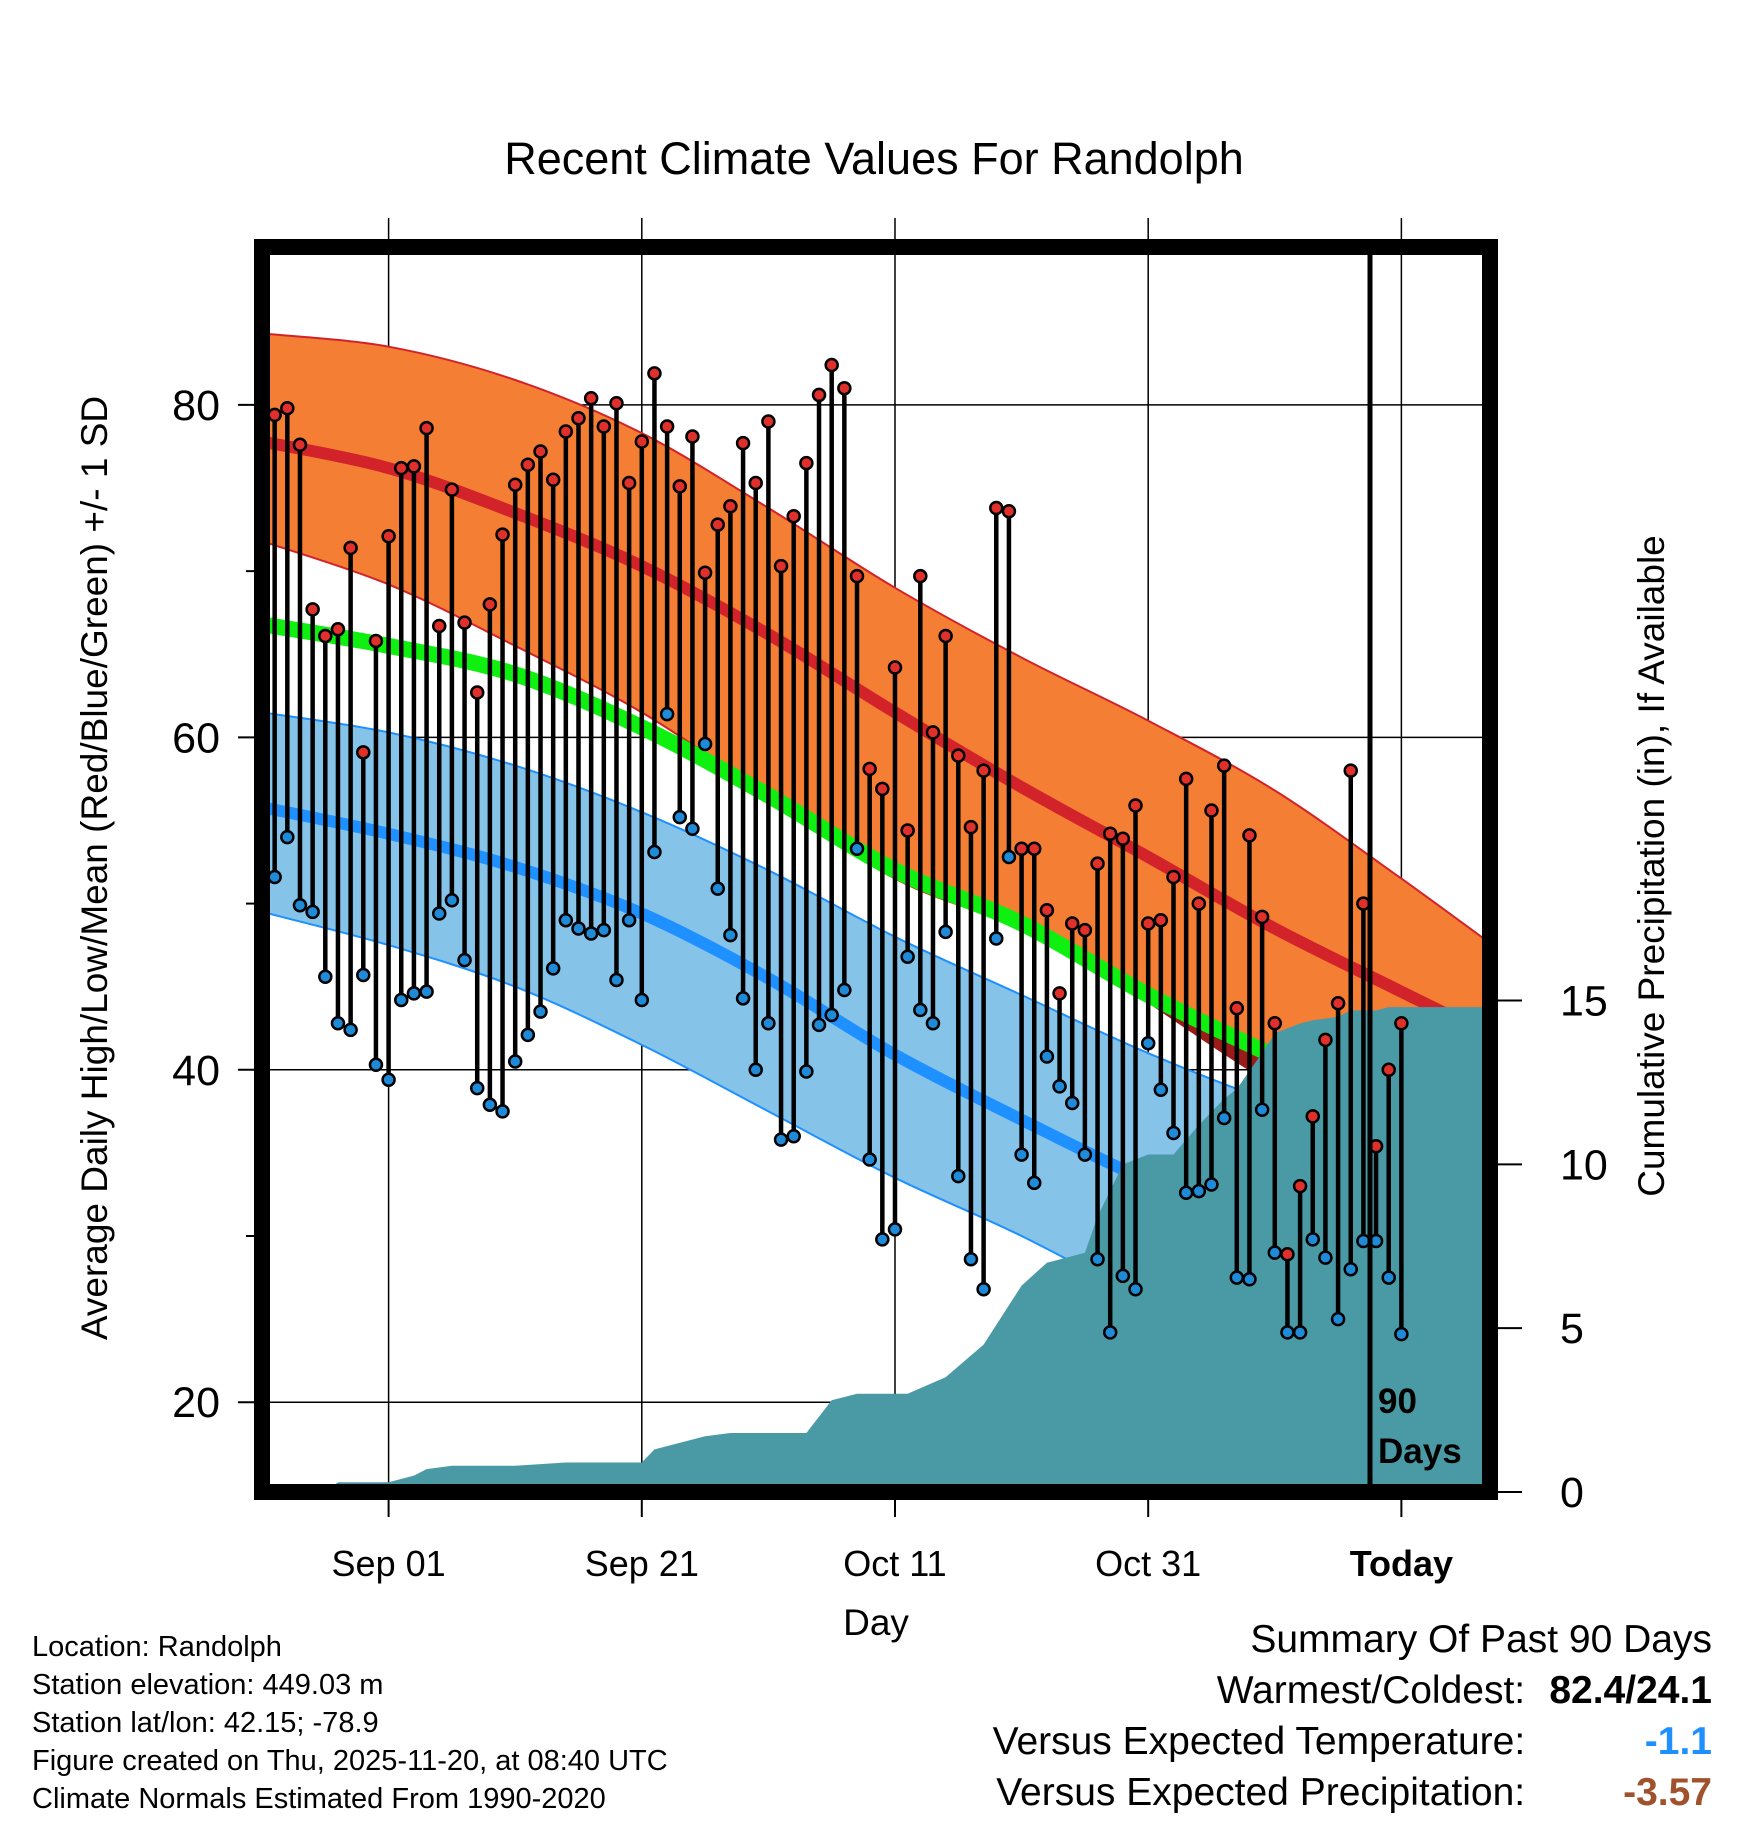 The height and width of the screenshot is (1828, 1748). I want to click on x-axis-label: Day, so click(876, 1622).